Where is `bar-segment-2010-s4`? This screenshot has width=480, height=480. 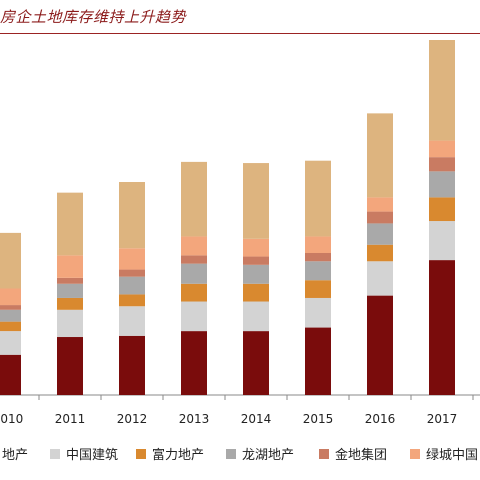 bar-segment-2010-s4 is located at coordinates (10, 315).